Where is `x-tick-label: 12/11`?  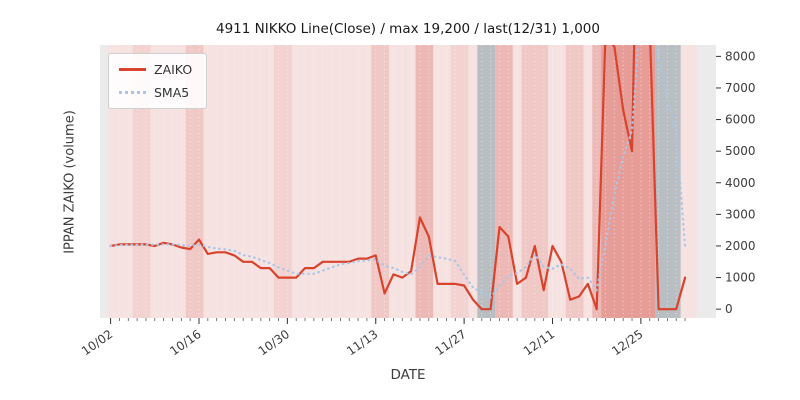 x-tick-label: 12/11 is located at coordinates (539, 342).